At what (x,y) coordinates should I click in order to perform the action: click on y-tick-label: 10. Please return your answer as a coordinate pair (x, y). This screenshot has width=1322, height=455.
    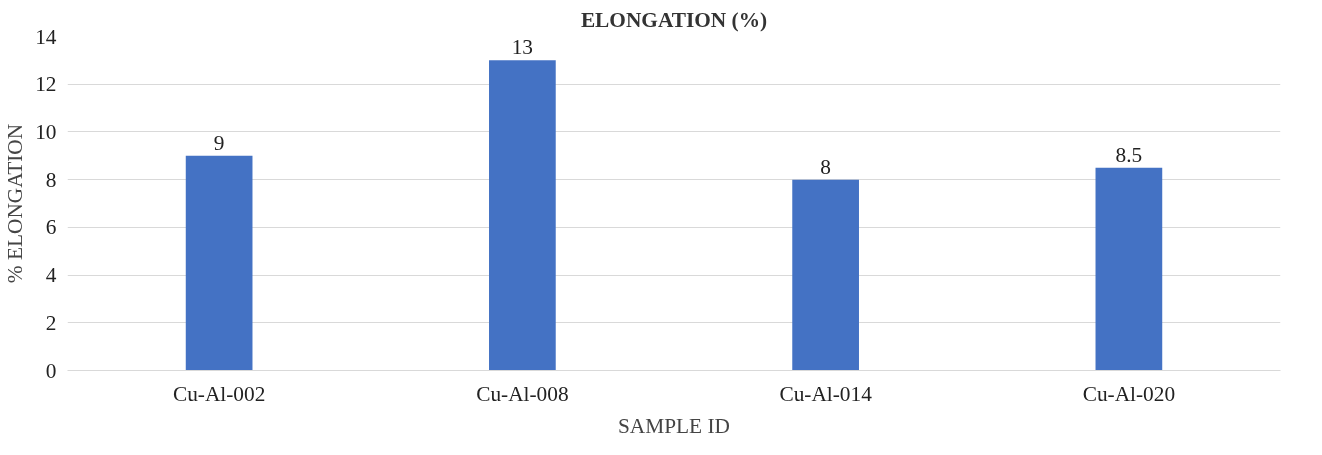
    Looking at the image, I should click on (46, 131).